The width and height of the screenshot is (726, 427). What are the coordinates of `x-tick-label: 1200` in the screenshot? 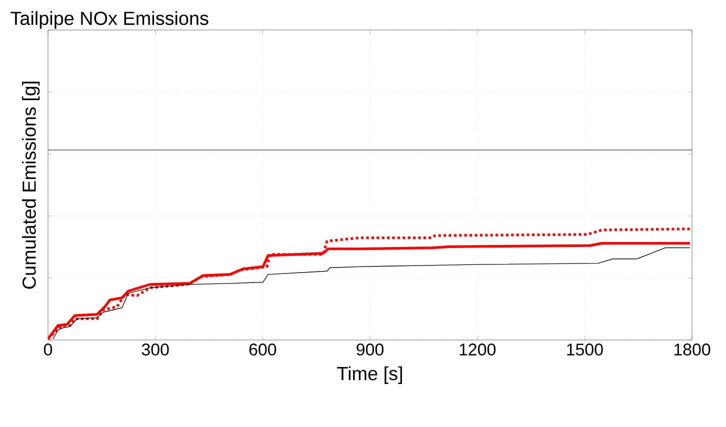 It's located at (478, 350).